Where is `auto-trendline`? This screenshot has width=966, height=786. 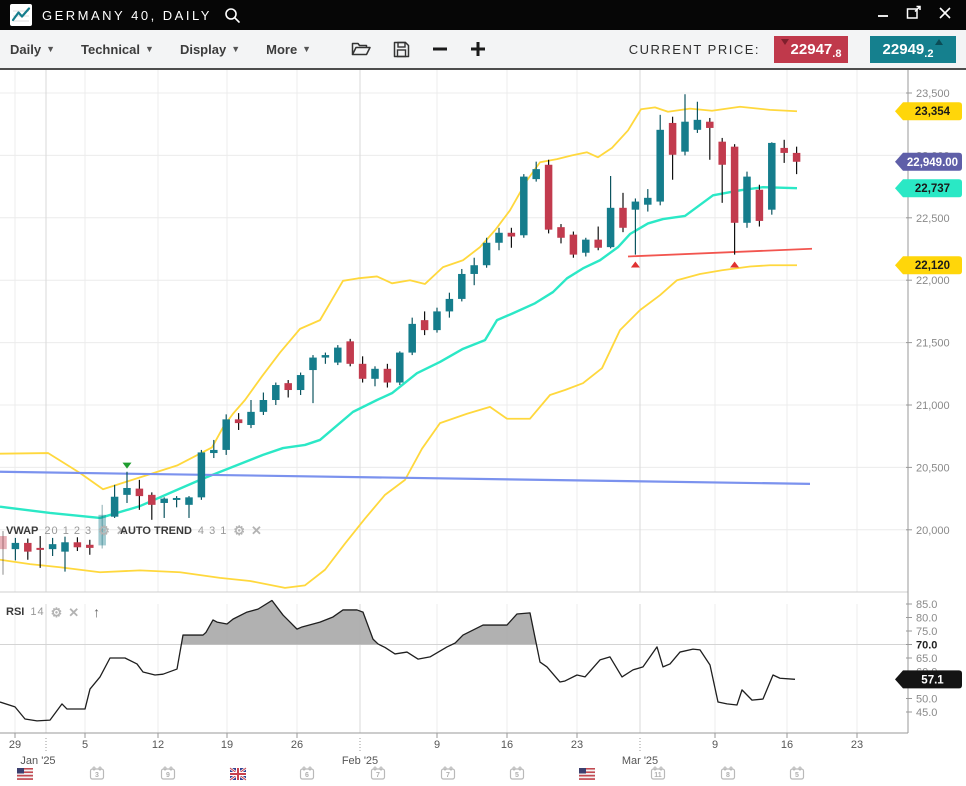 auto-trendline is located at coordinates (720, 252).